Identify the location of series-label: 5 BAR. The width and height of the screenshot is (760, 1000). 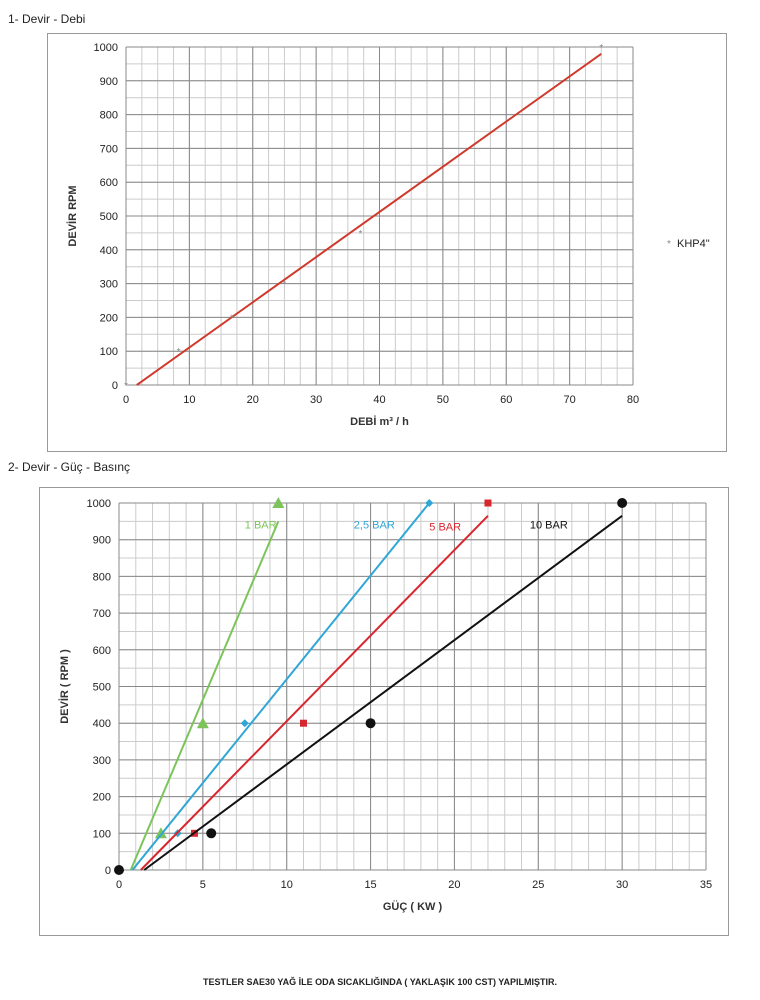
(445, 528).